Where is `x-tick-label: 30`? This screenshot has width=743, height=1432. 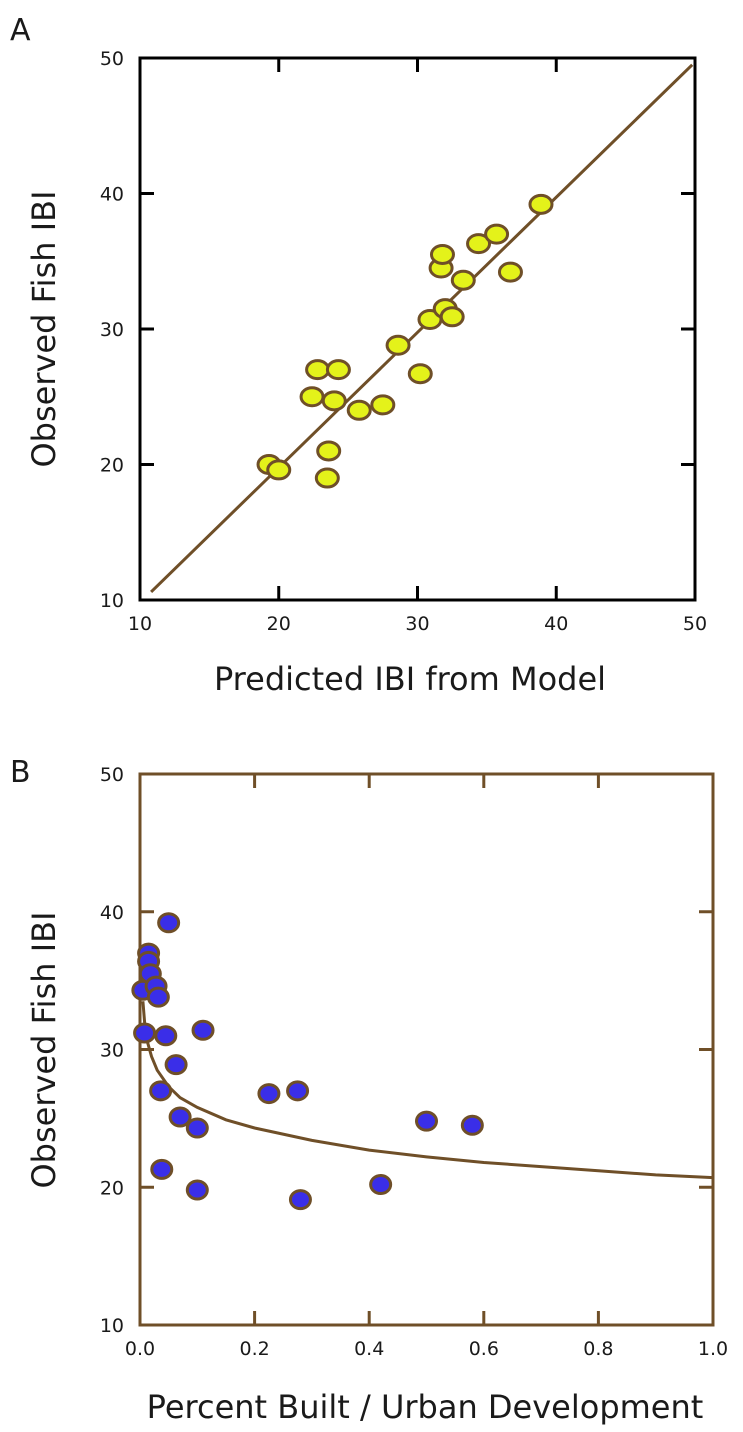
x-tick-label: 30 is located at coordinates (417, 624).